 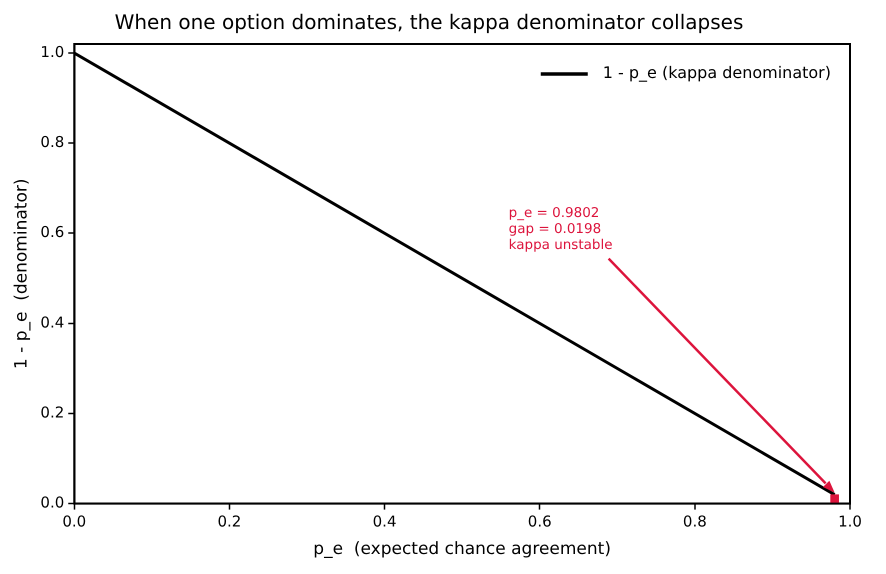 I want to click on x-tick-label: 0.0, so click(x=74, y=521).